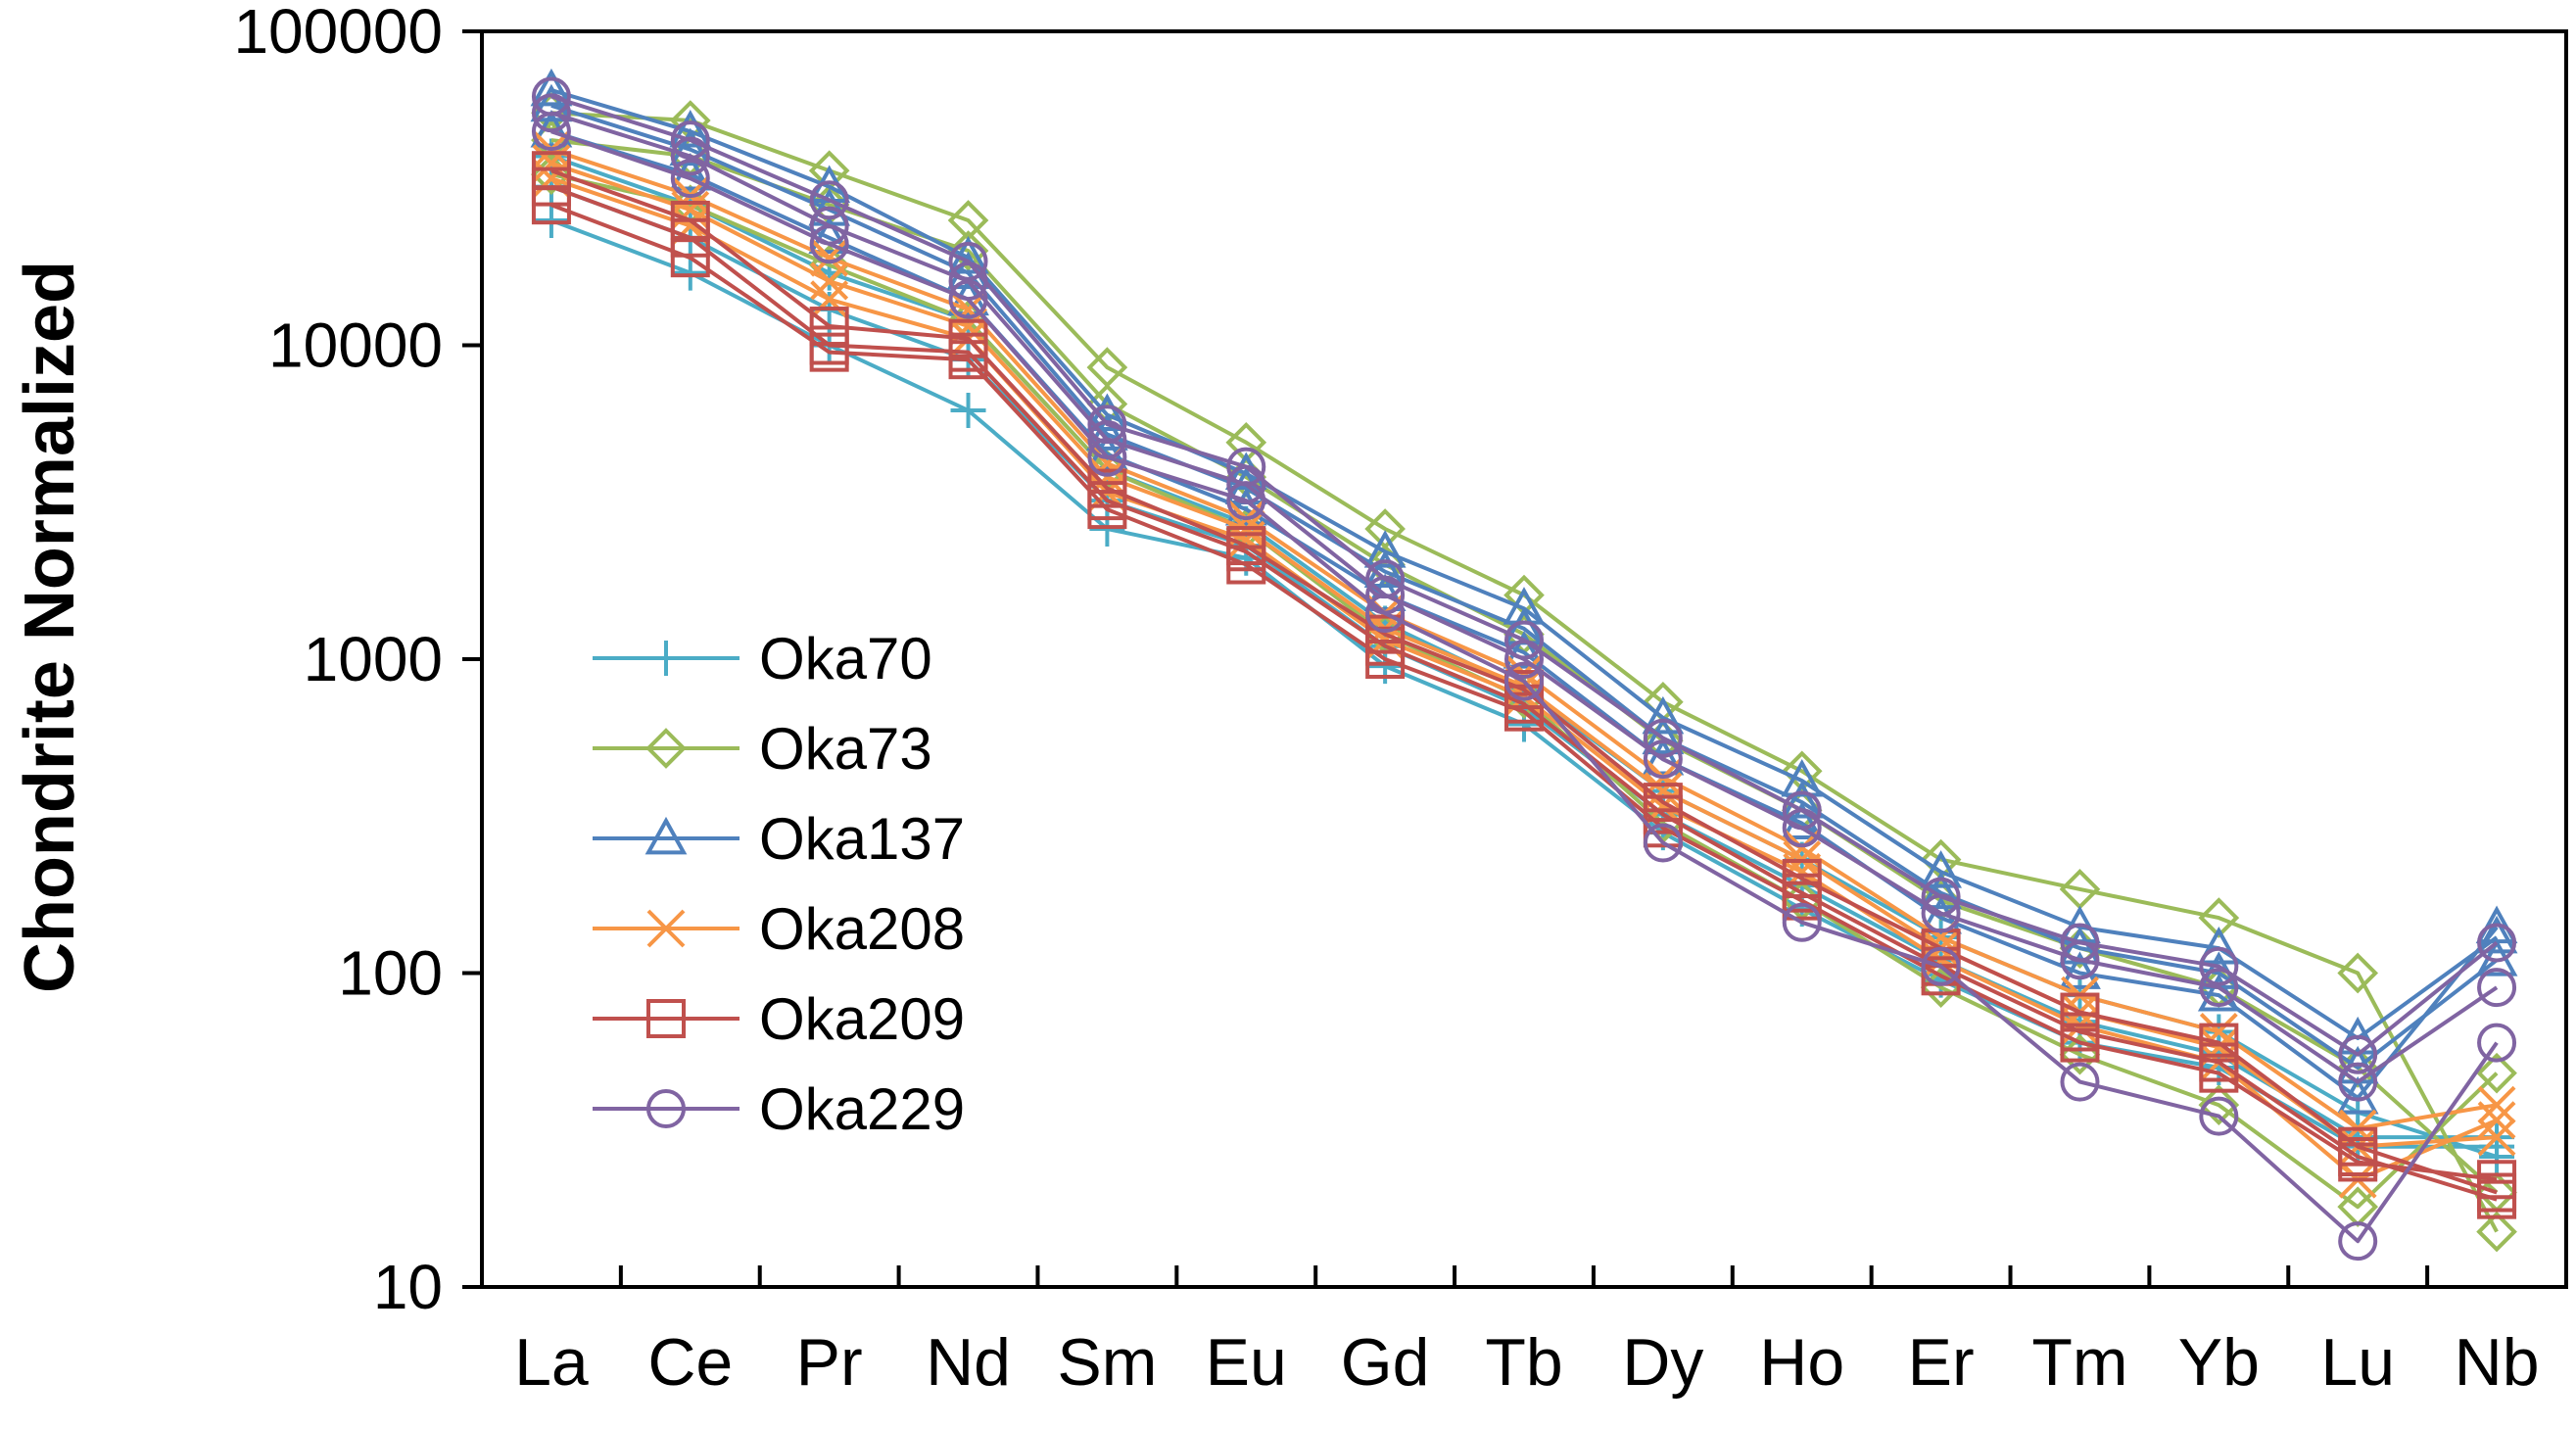  I want to click on data-point-oka209-la, so click(551, 205).